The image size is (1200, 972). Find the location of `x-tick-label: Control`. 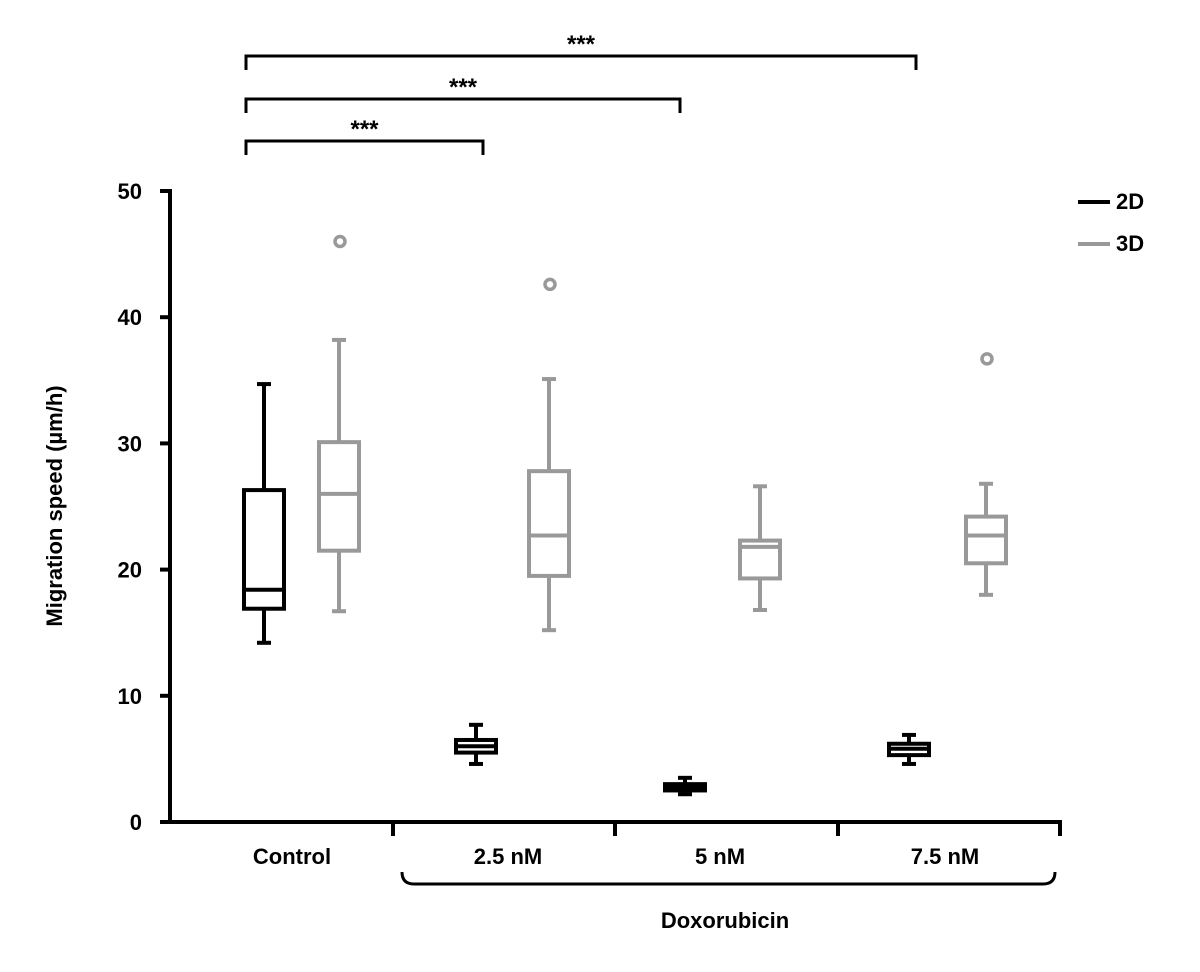

x-tick-label: Control is located at coordinates (292, 856).